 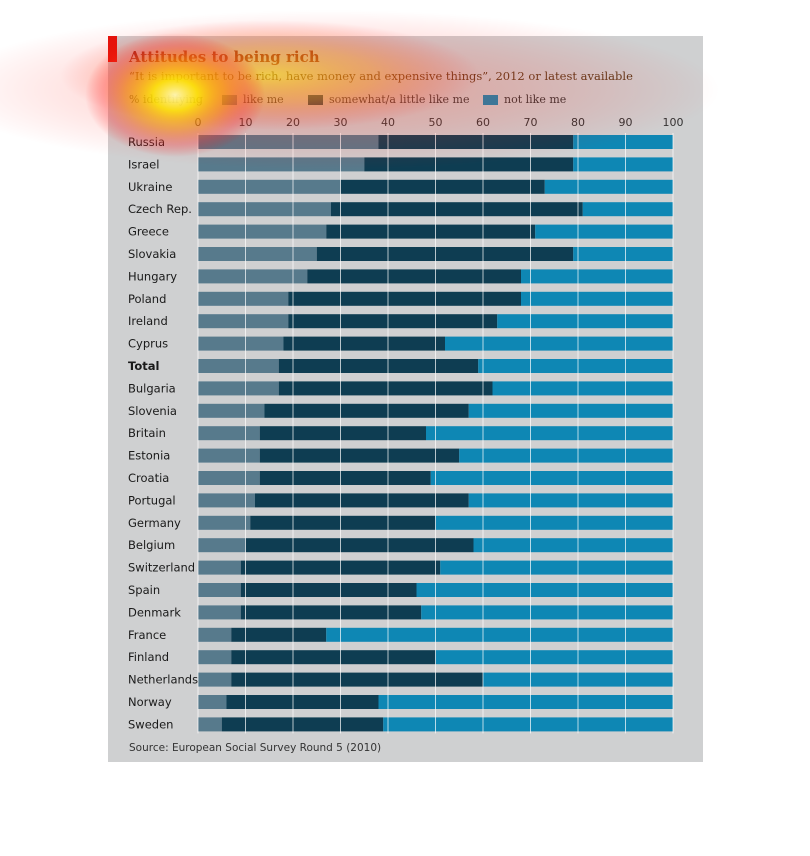 What do you see at coordinates (150, 724) in the screenshot?
I see `category-label: Sweden` at bounding box center [150, 724].